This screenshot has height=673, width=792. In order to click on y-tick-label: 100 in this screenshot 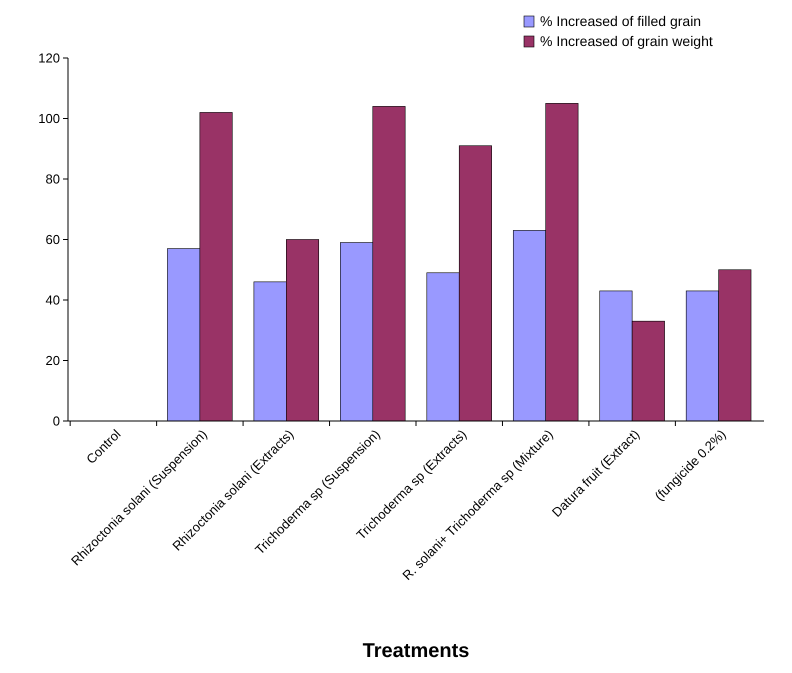, I will do `click(49, 118)`.